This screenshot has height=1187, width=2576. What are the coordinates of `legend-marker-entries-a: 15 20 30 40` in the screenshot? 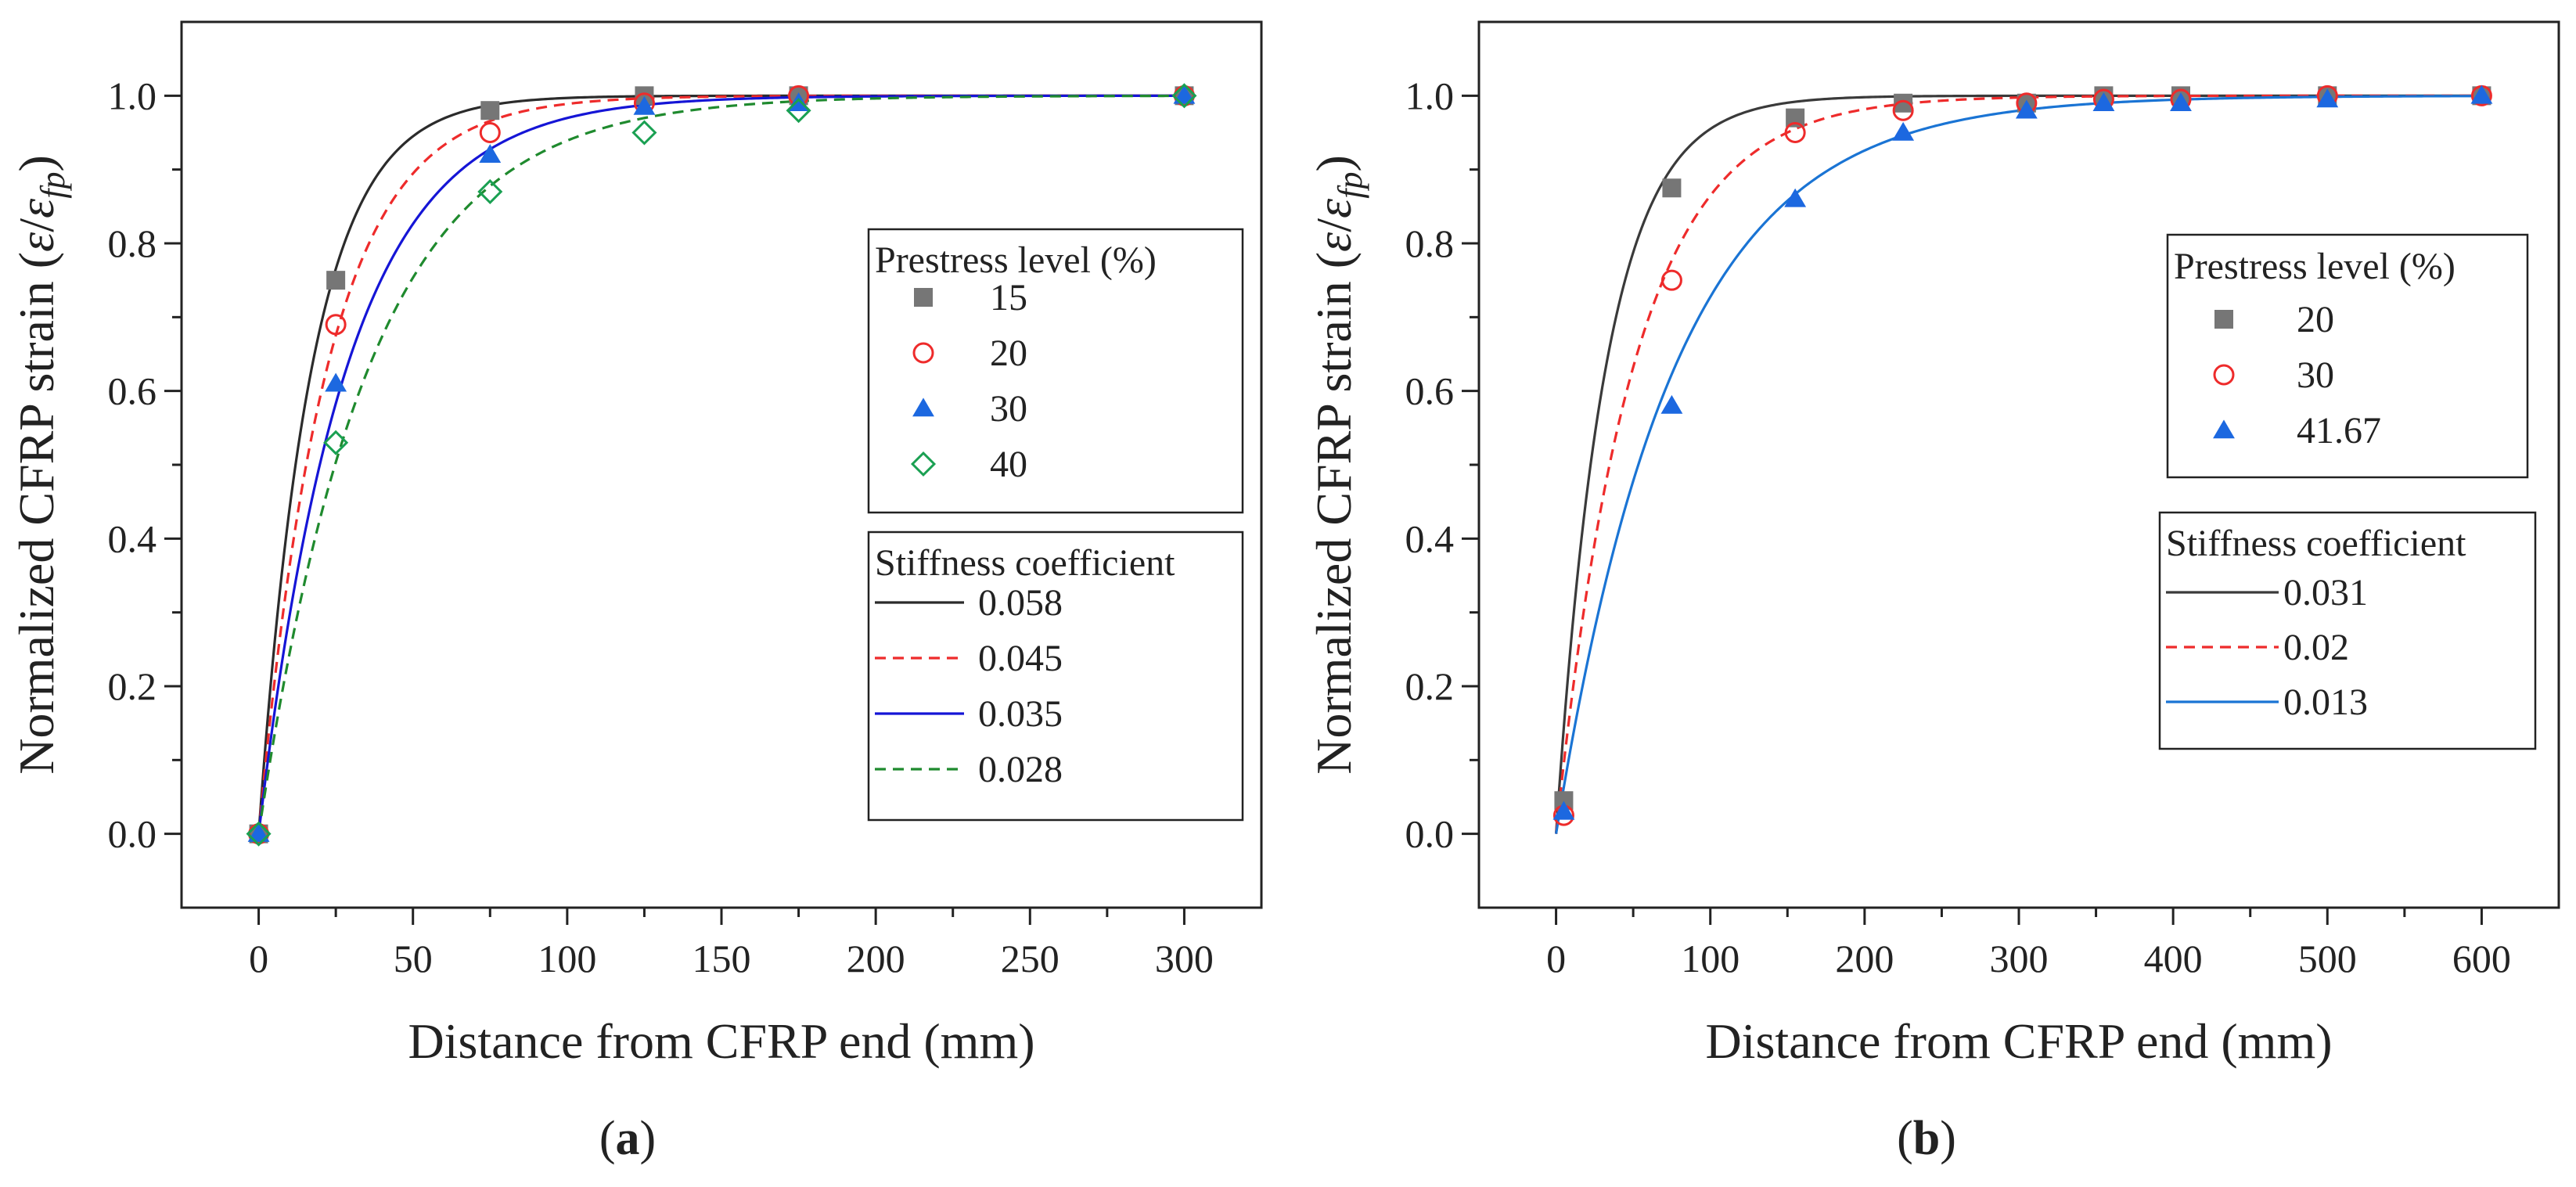 It's located at (969, 381).